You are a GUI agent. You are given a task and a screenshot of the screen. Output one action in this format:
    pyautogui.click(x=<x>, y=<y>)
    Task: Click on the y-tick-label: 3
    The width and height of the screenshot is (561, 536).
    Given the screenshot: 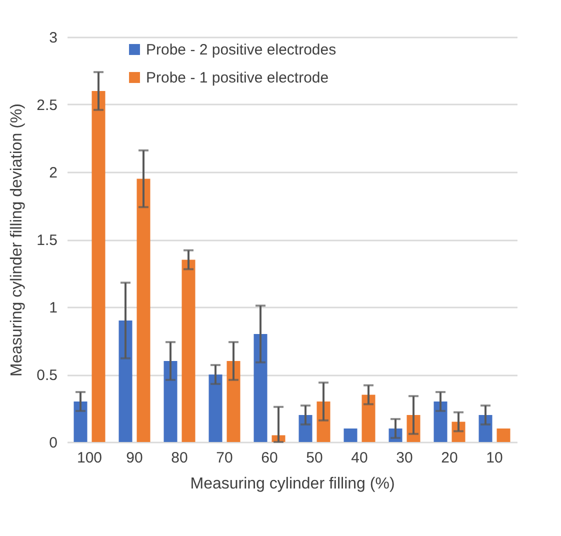 What is the action you would take?
    pyautogui.click(x=53, y=38)
    